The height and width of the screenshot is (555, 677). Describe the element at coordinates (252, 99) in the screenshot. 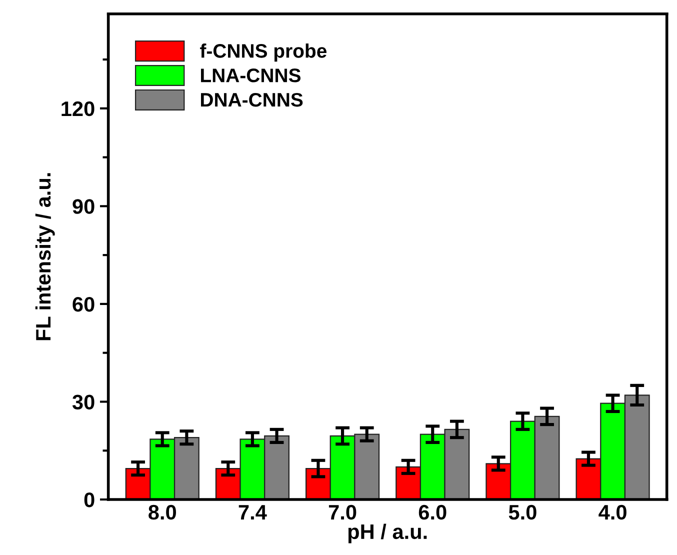

I see `legend-label: DNA-CNNS` at that location.